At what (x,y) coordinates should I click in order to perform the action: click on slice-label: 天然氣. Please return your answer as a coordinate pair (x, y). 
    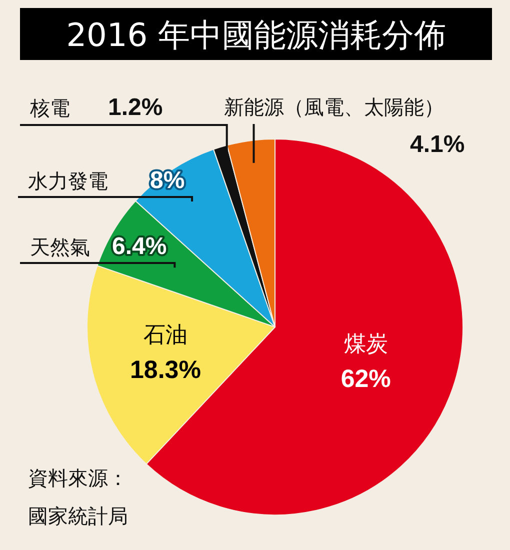
    Looking at the image, I should click on (60, 247).